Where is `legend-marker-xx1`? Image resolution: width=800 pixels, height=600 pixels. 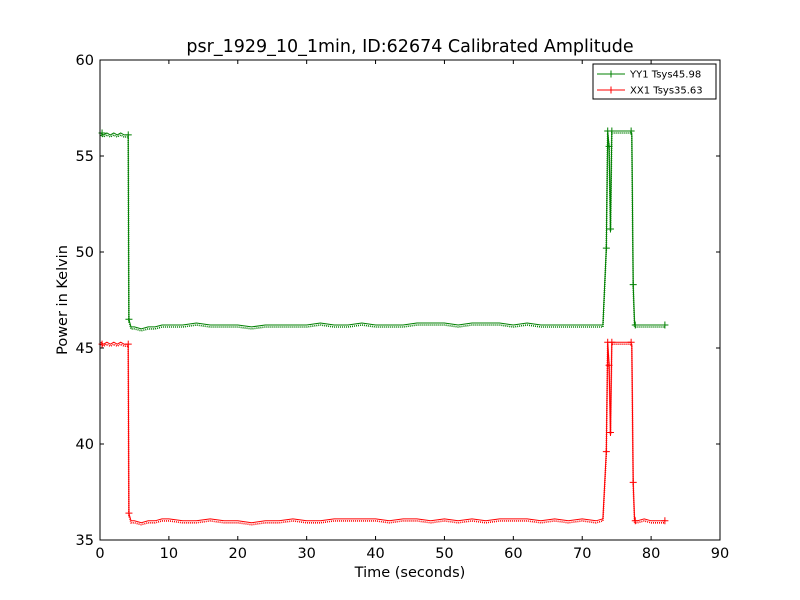
legend-marker-xx1 is located at coordinates (611, 90).